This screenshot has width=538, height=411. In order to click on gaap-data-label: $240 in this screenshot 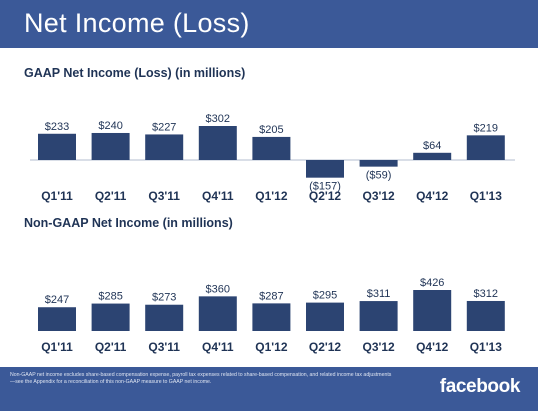, I will do `click(110, 126)`.